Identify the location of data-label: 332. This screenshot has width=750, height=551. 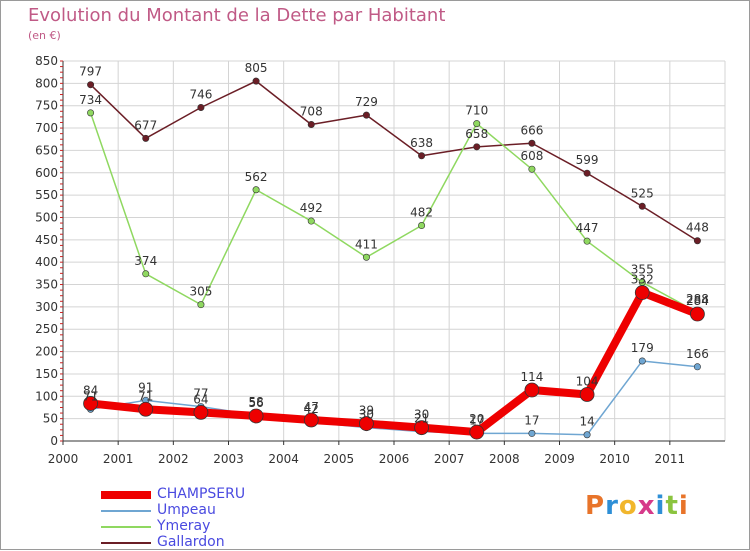
(642, 280).